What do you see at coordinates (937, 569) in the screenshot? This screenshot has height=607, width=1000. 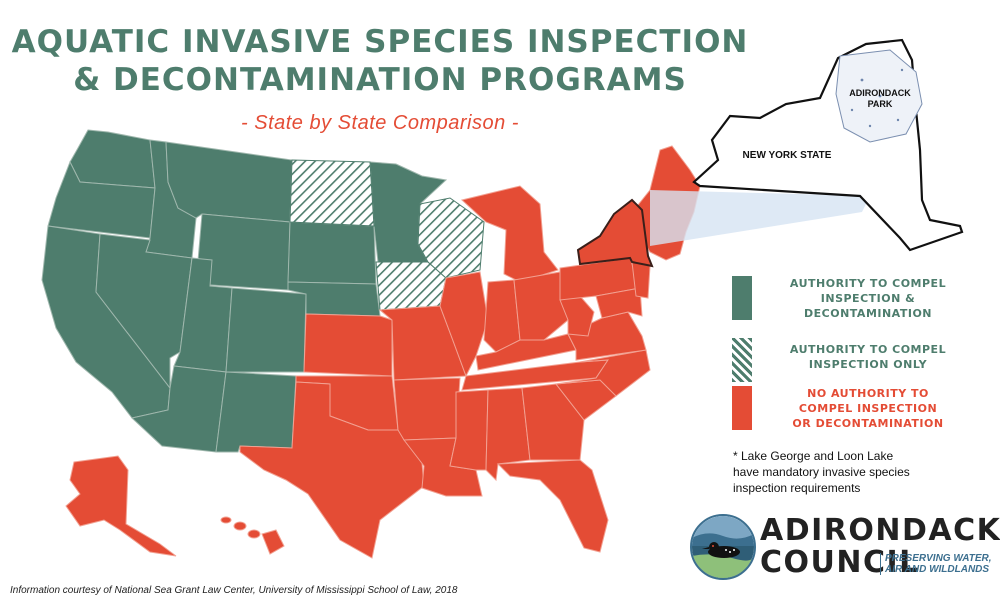 I see `logo-tagline-line-2: AIR AND WILDLANDS` at bounding box center [937, 569].